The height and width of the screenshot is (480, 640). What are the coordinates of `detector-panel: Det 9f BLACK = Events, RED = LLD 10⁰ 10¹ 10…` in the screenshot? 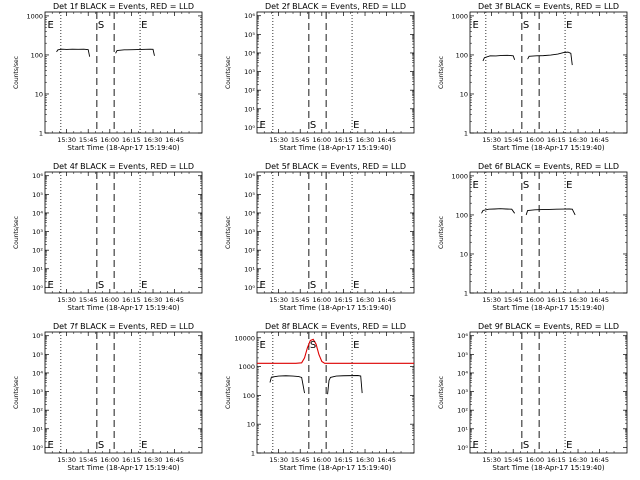 It's located at (533, 397).